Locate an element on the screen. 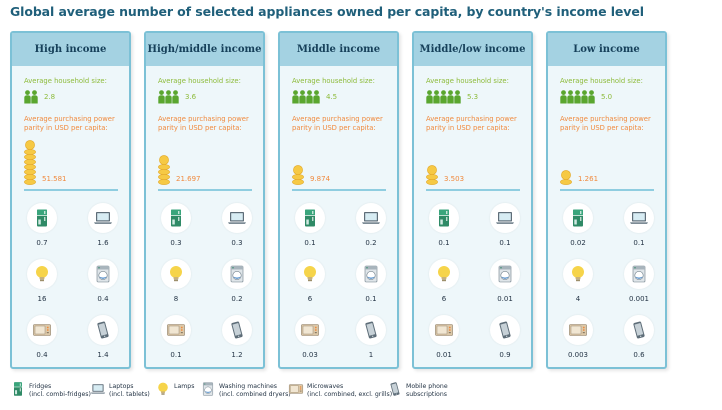 Image resolution: width=722 pixels, height=410 pixels. appliance-value: 0.2 is located at coordinates (371, 243).